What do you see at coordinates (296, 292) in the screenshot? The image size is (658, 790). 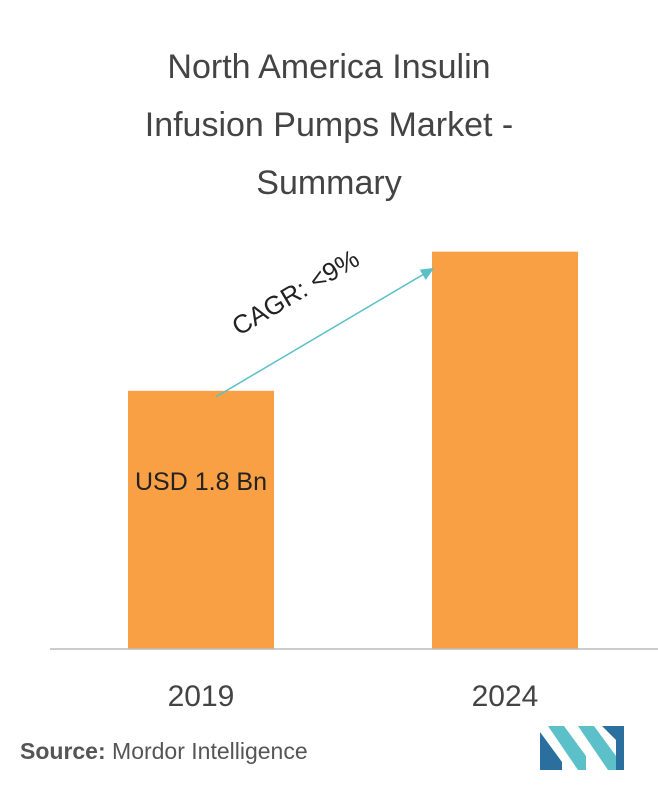 I see `cagr-annotation: CAGR: <9%` at bounding box center [296, 292].